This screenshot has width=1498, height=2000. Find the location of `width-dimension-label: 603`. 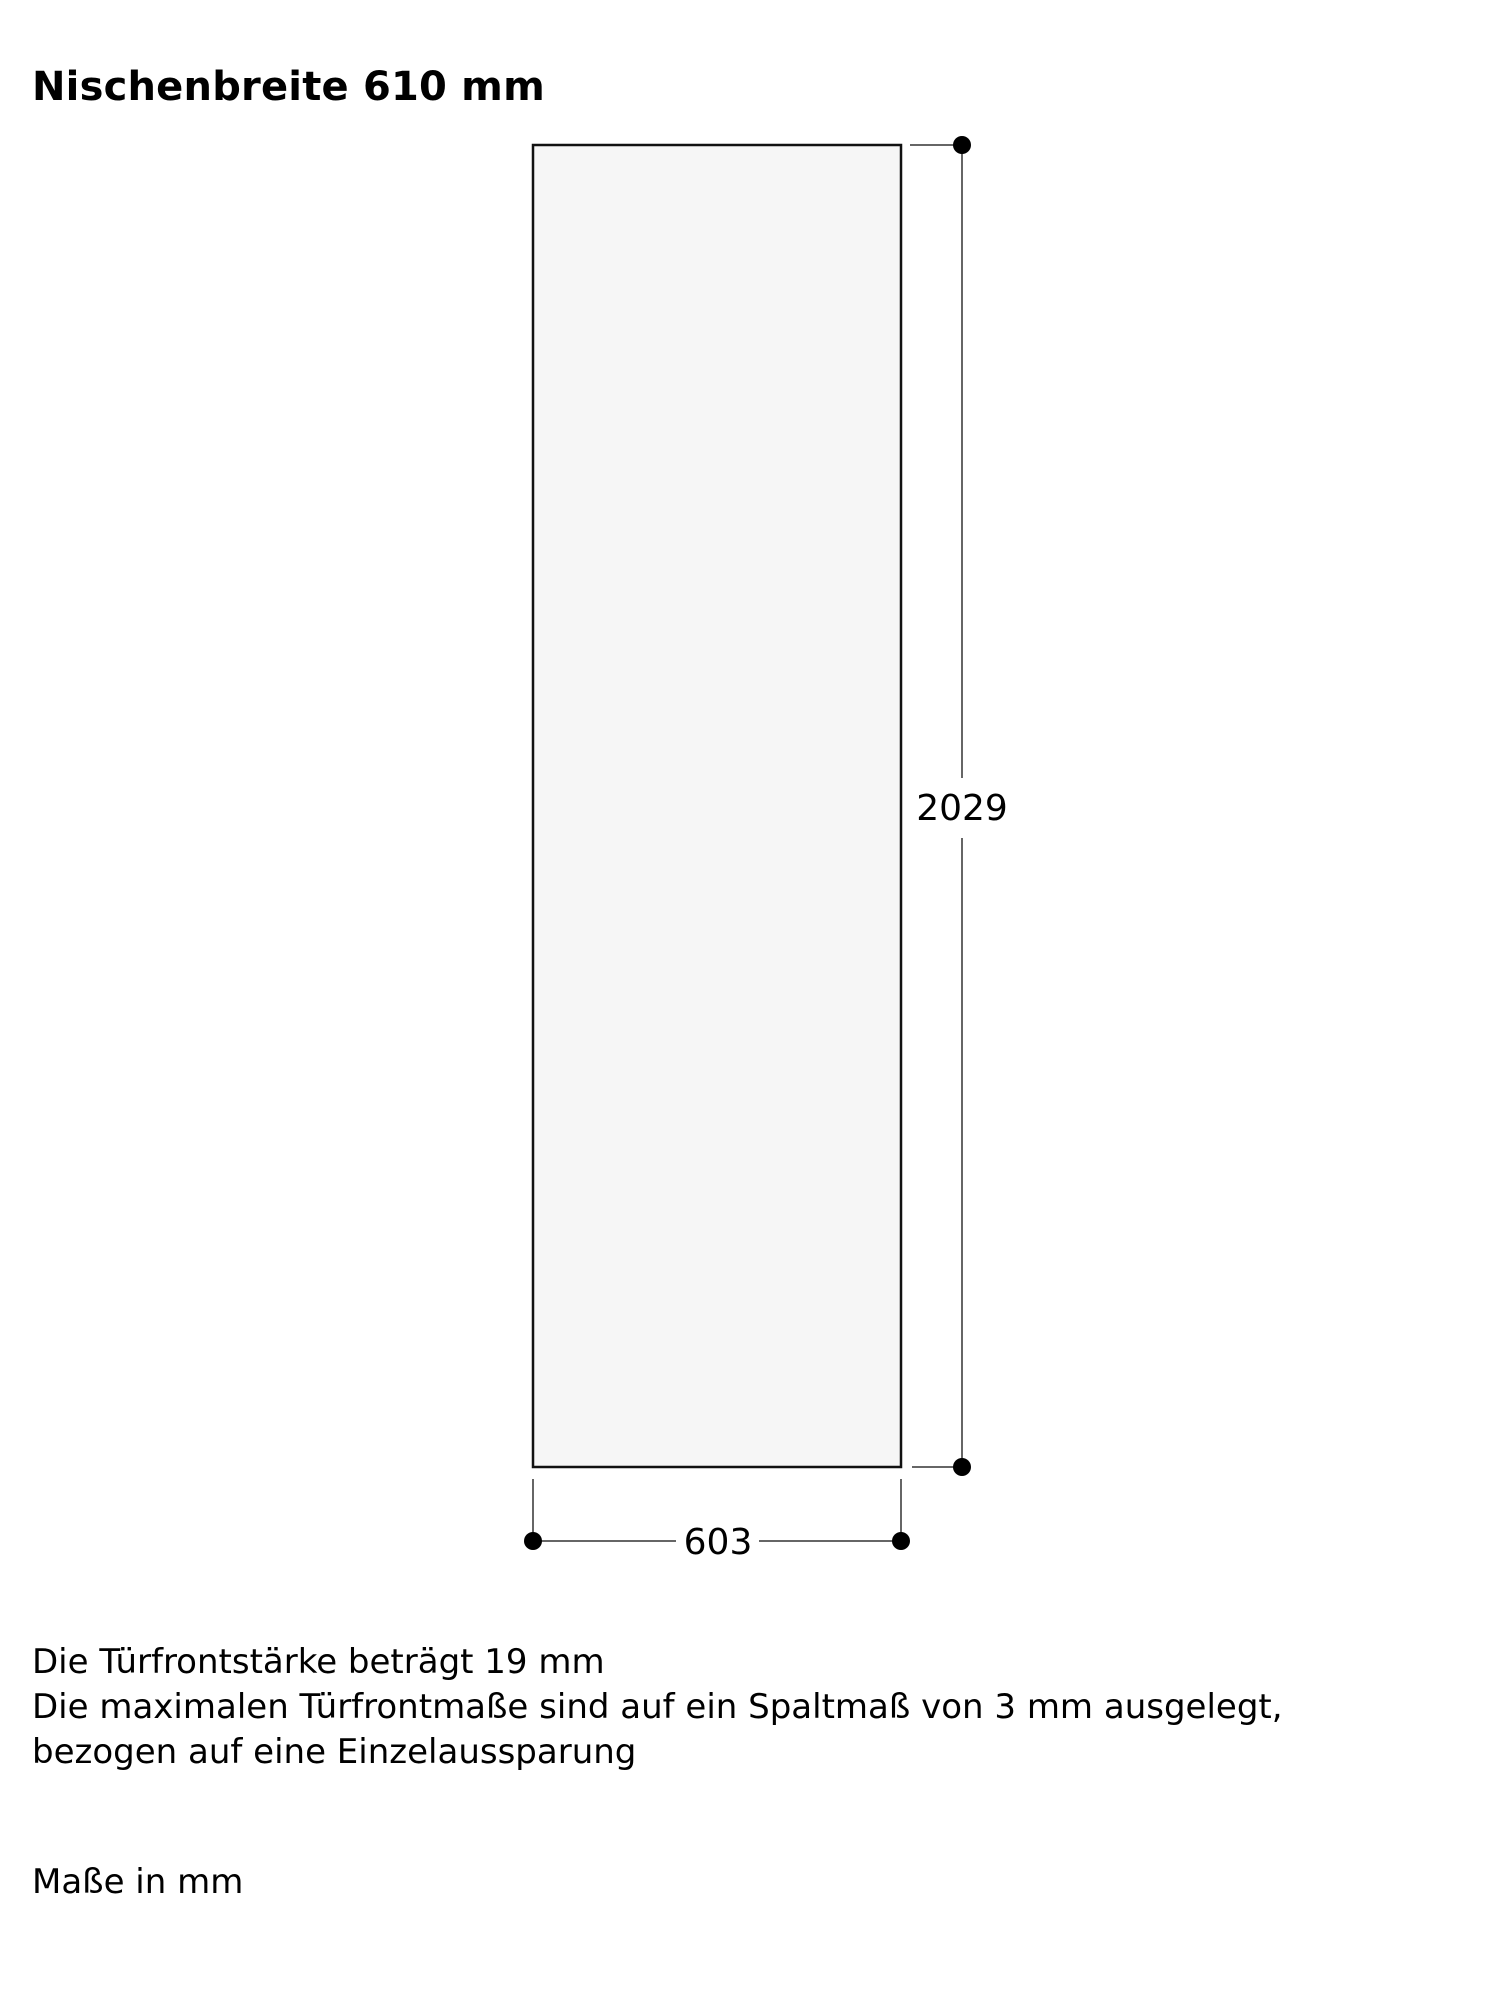

width-dimension-label: 603 is located at coordinates (718, 1542).